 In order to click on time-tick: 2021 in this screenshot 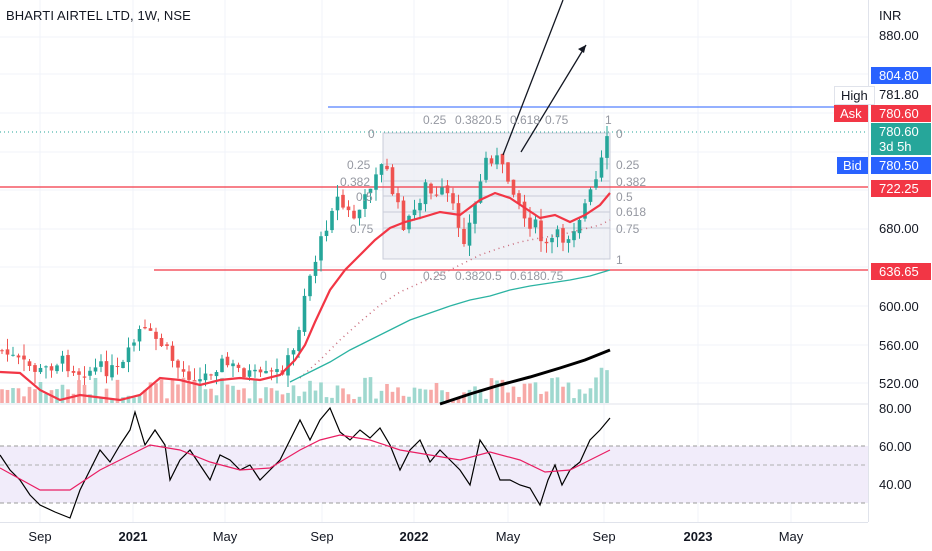, I will do `click(133, 536)`.